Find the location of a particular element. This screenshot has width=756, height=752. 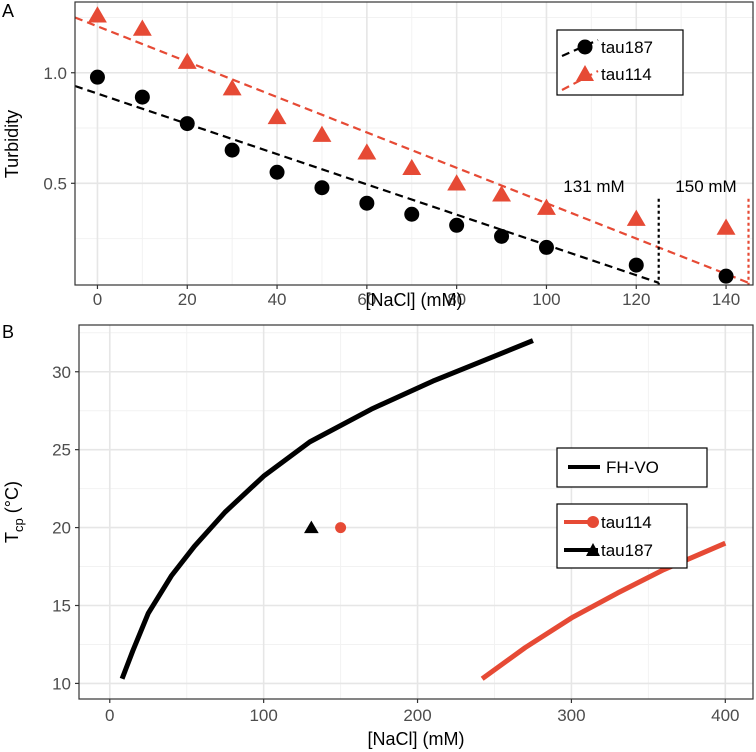

panel-b-legend-fh: FH-VO is located at coordinates (632, 467).